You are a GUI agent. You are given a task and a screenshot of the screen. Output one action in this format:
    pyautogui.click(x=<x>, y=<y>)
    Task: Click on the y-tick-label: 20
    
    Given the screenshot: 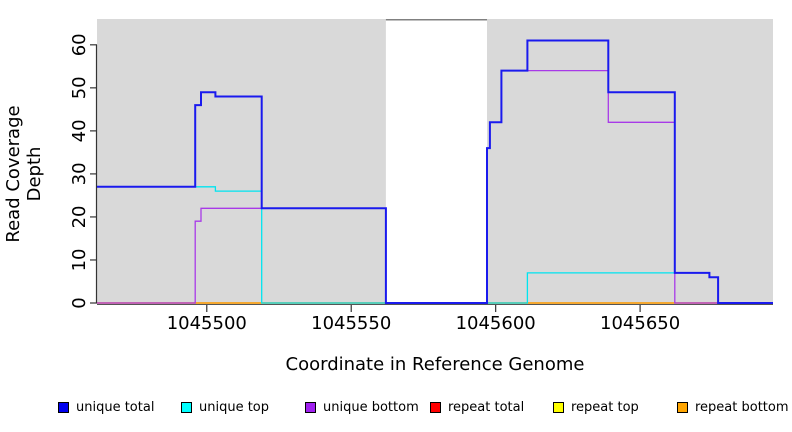 What is the action you would take?
    pyautogui.click(x=79, y=216)
    